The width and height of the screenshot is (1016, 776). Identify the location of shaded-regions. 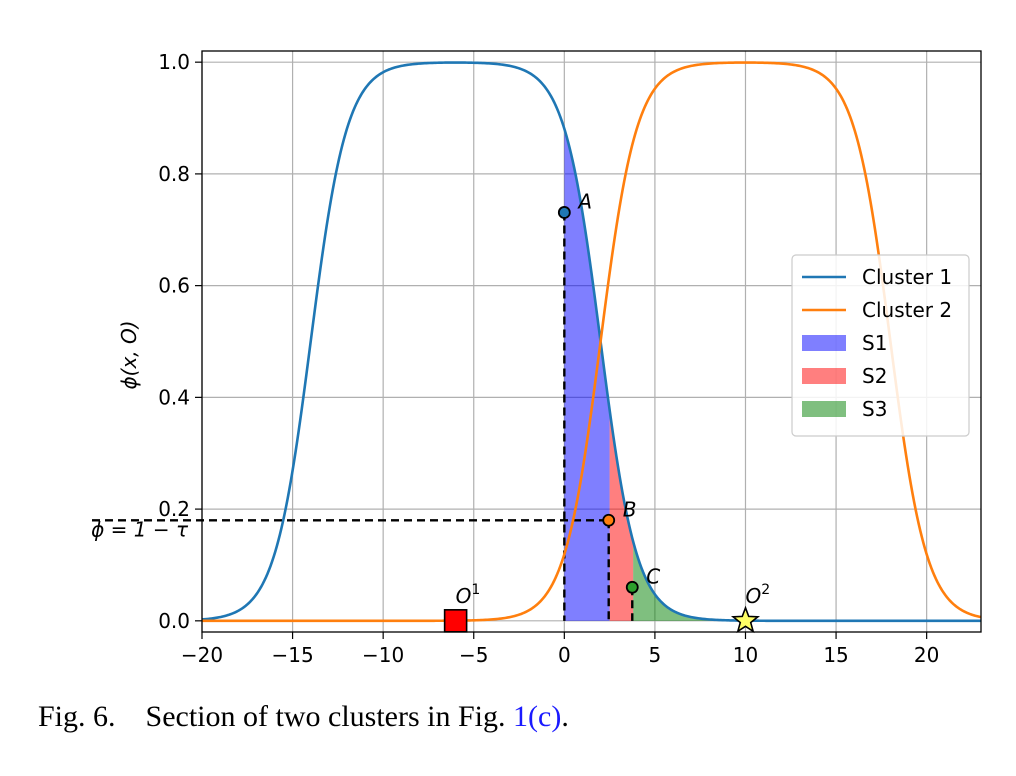
(655, 374).